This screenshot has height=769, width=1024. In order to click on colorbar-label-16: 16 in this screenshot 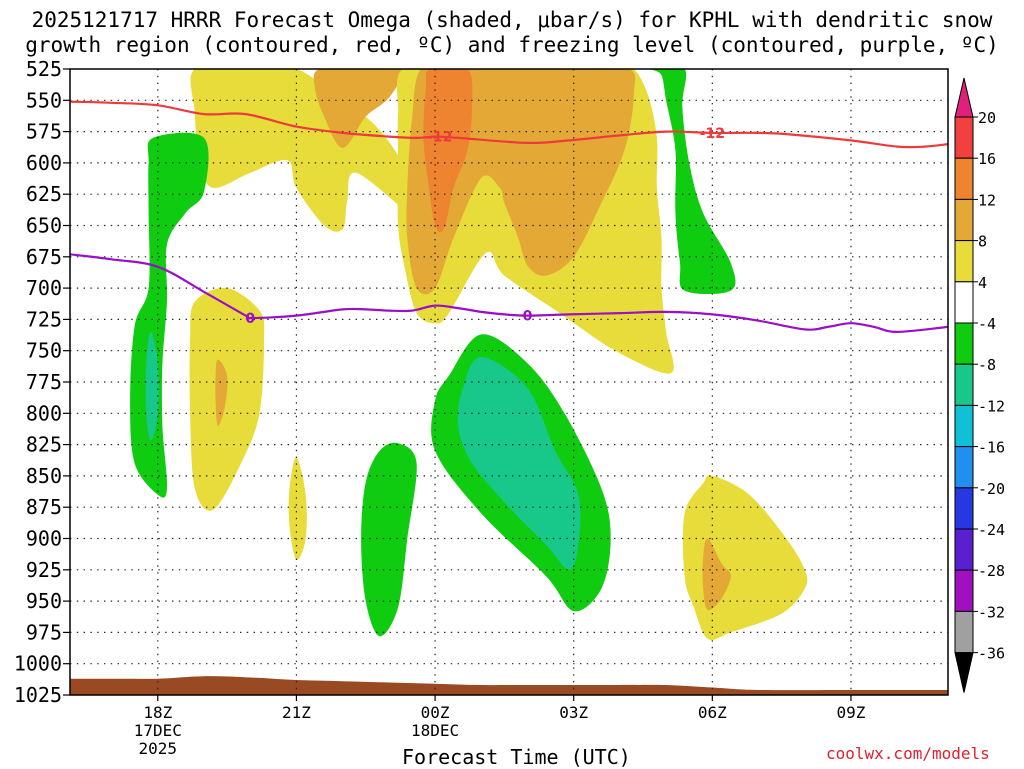, I will do `click(987, 159)`.